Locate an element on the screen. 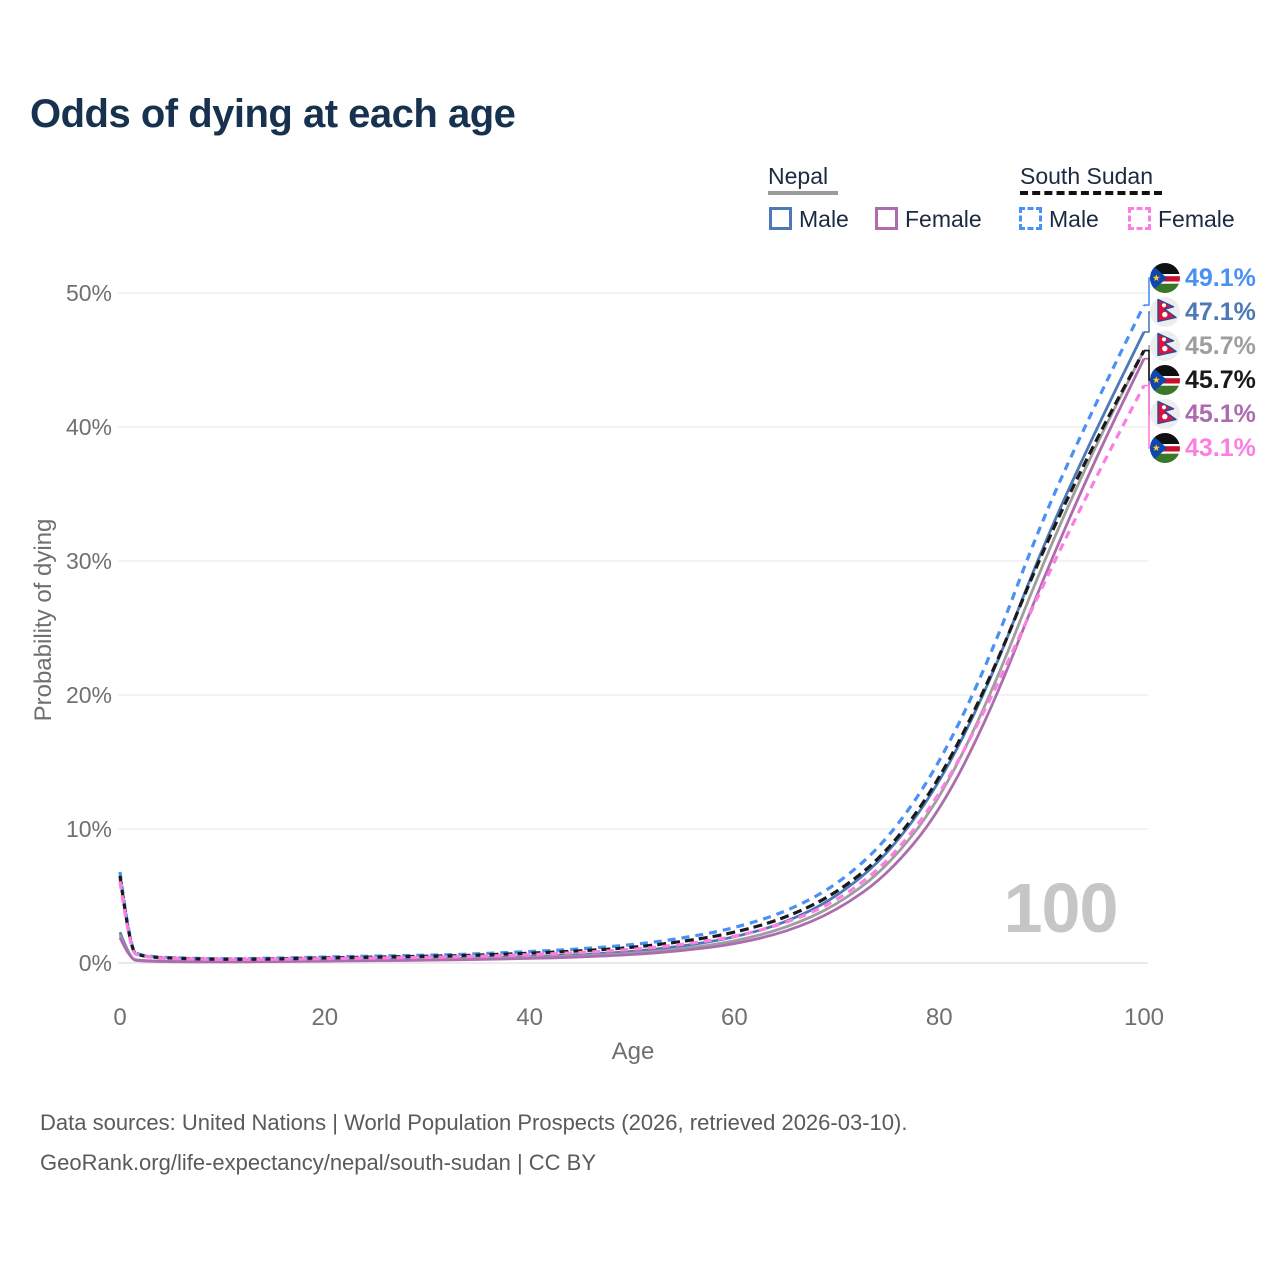  y-tick-30%: 30% is located at coordinates (89, 561).